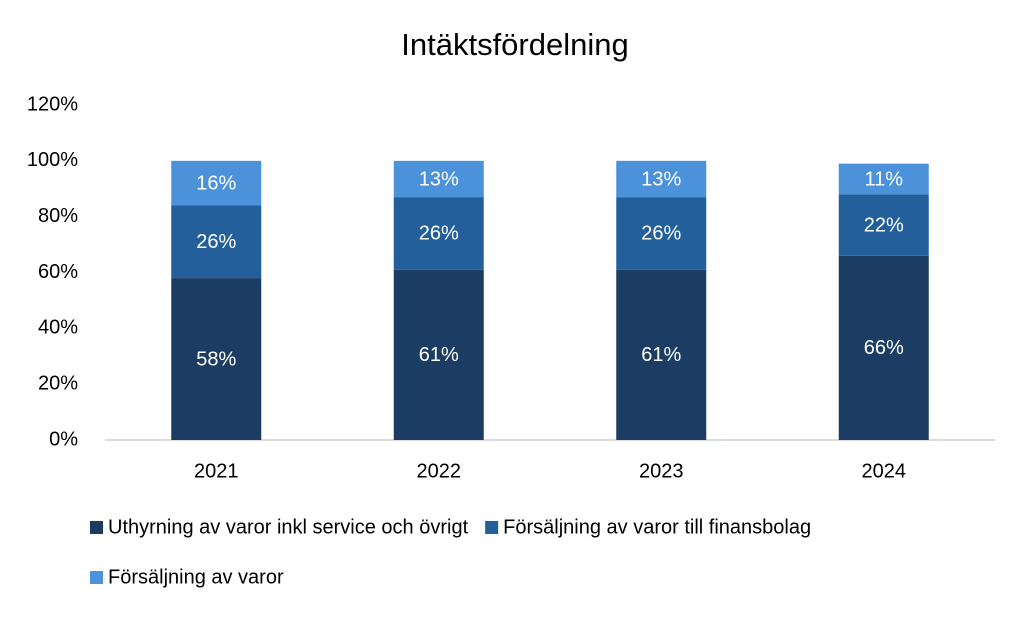 The width and height of the screenshot is (1030, 620). I want to click on y-tick-label: 60%, so click(58, 272).